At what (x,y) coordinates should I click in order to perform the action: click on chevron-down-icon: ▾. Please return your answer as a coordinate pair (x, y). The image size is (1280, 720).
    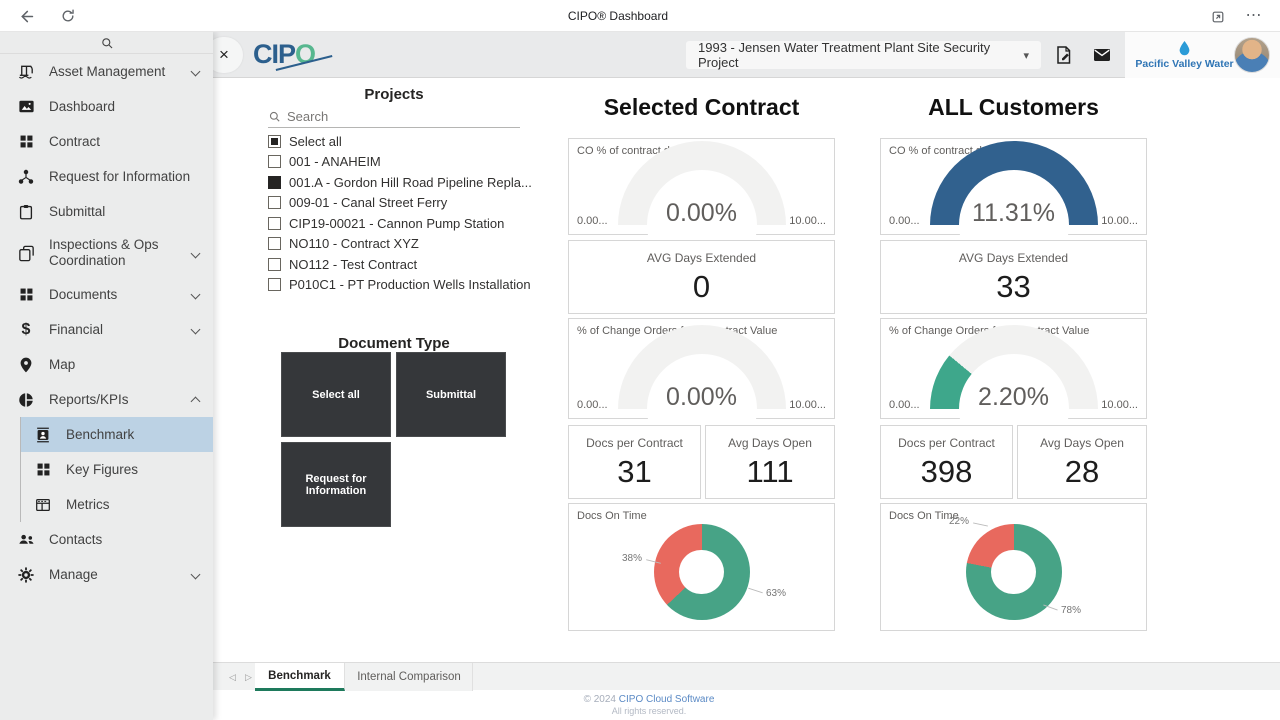
    Looking at the image, I should click on (1026, 55).